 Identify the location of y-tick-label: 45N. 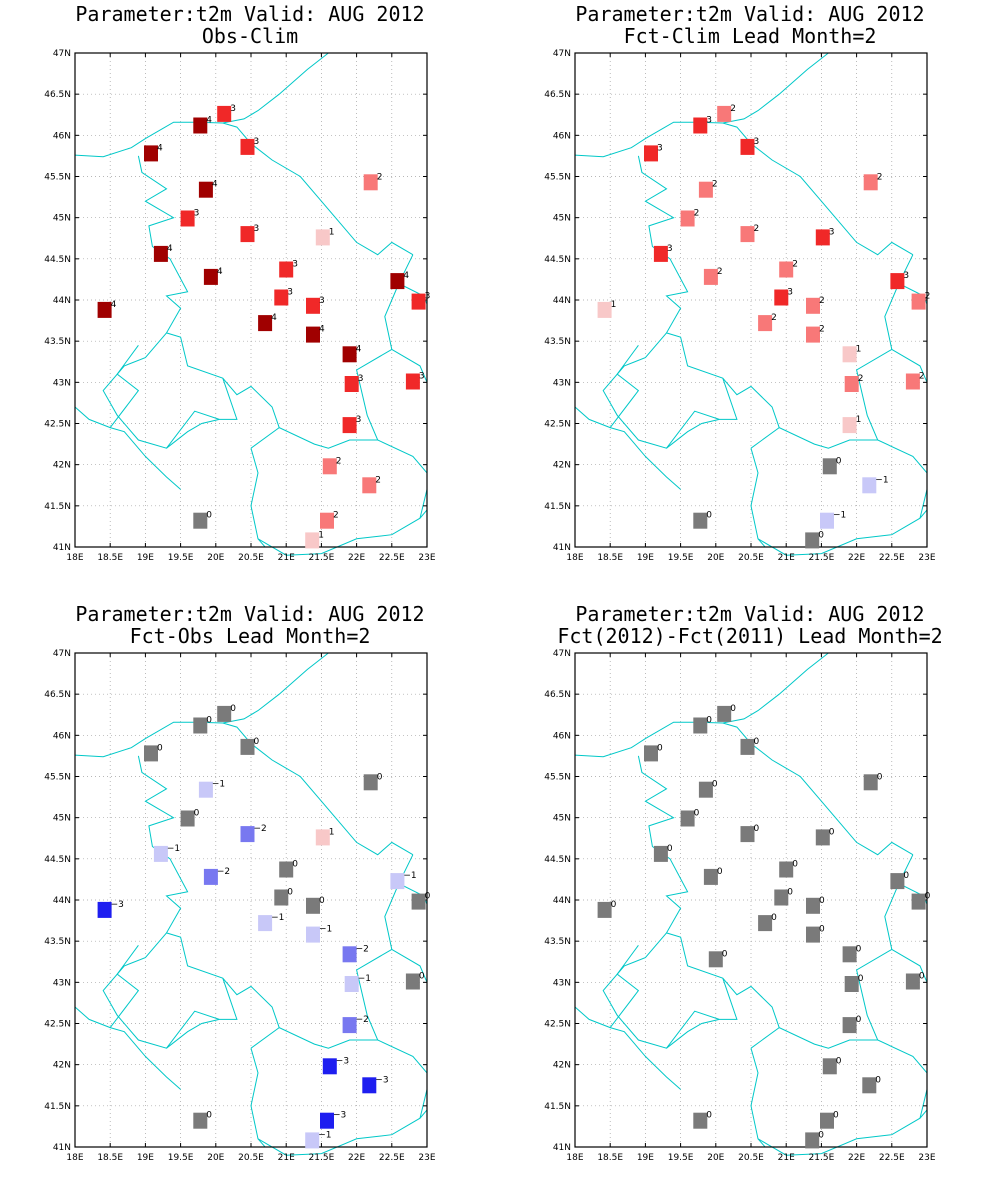
(562, 819).